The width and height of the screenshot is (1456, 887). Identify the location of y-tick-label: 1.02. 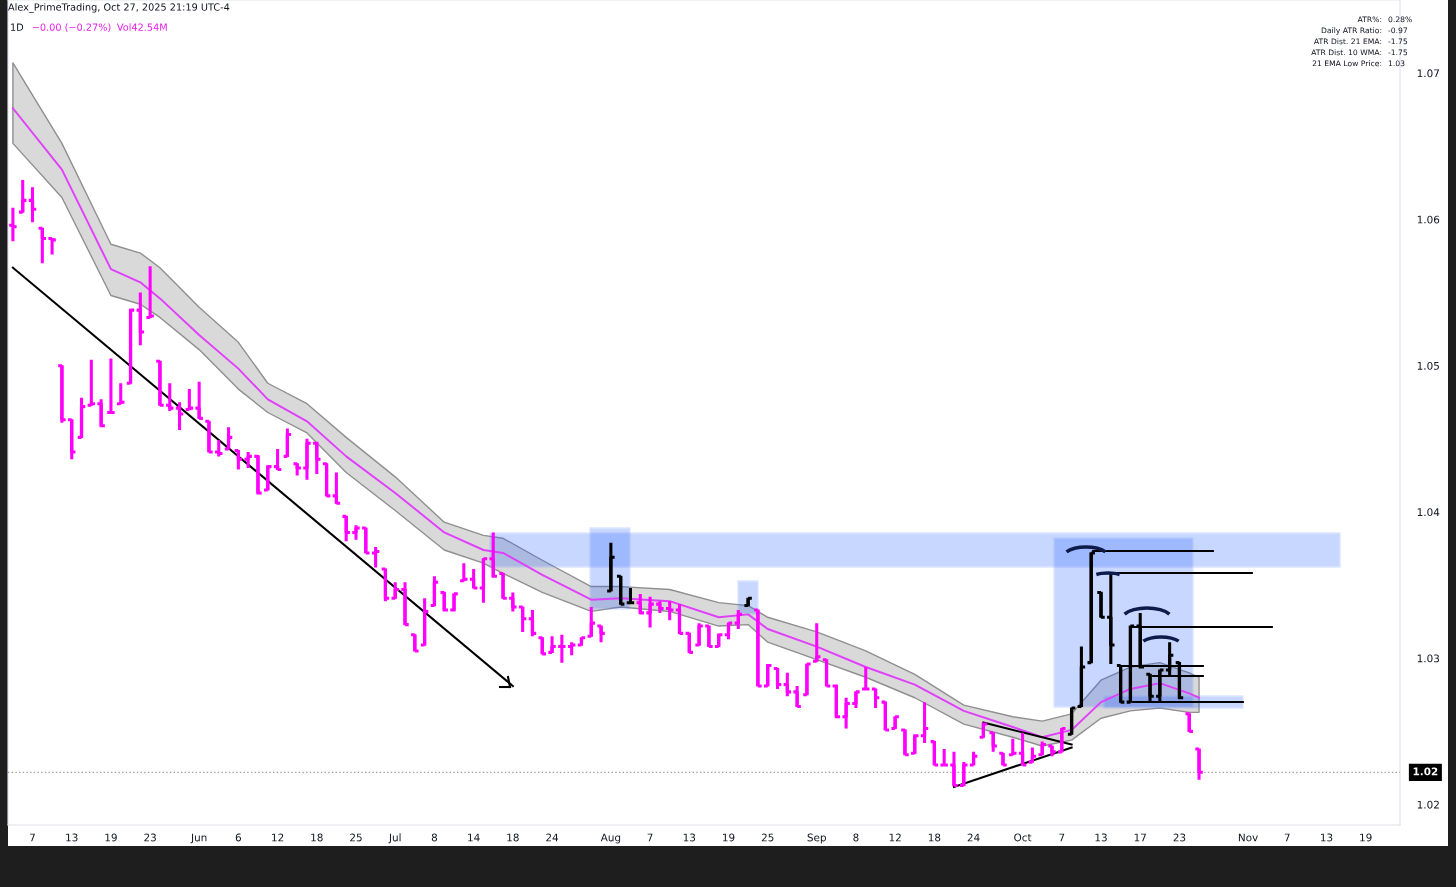
(1428, 804).